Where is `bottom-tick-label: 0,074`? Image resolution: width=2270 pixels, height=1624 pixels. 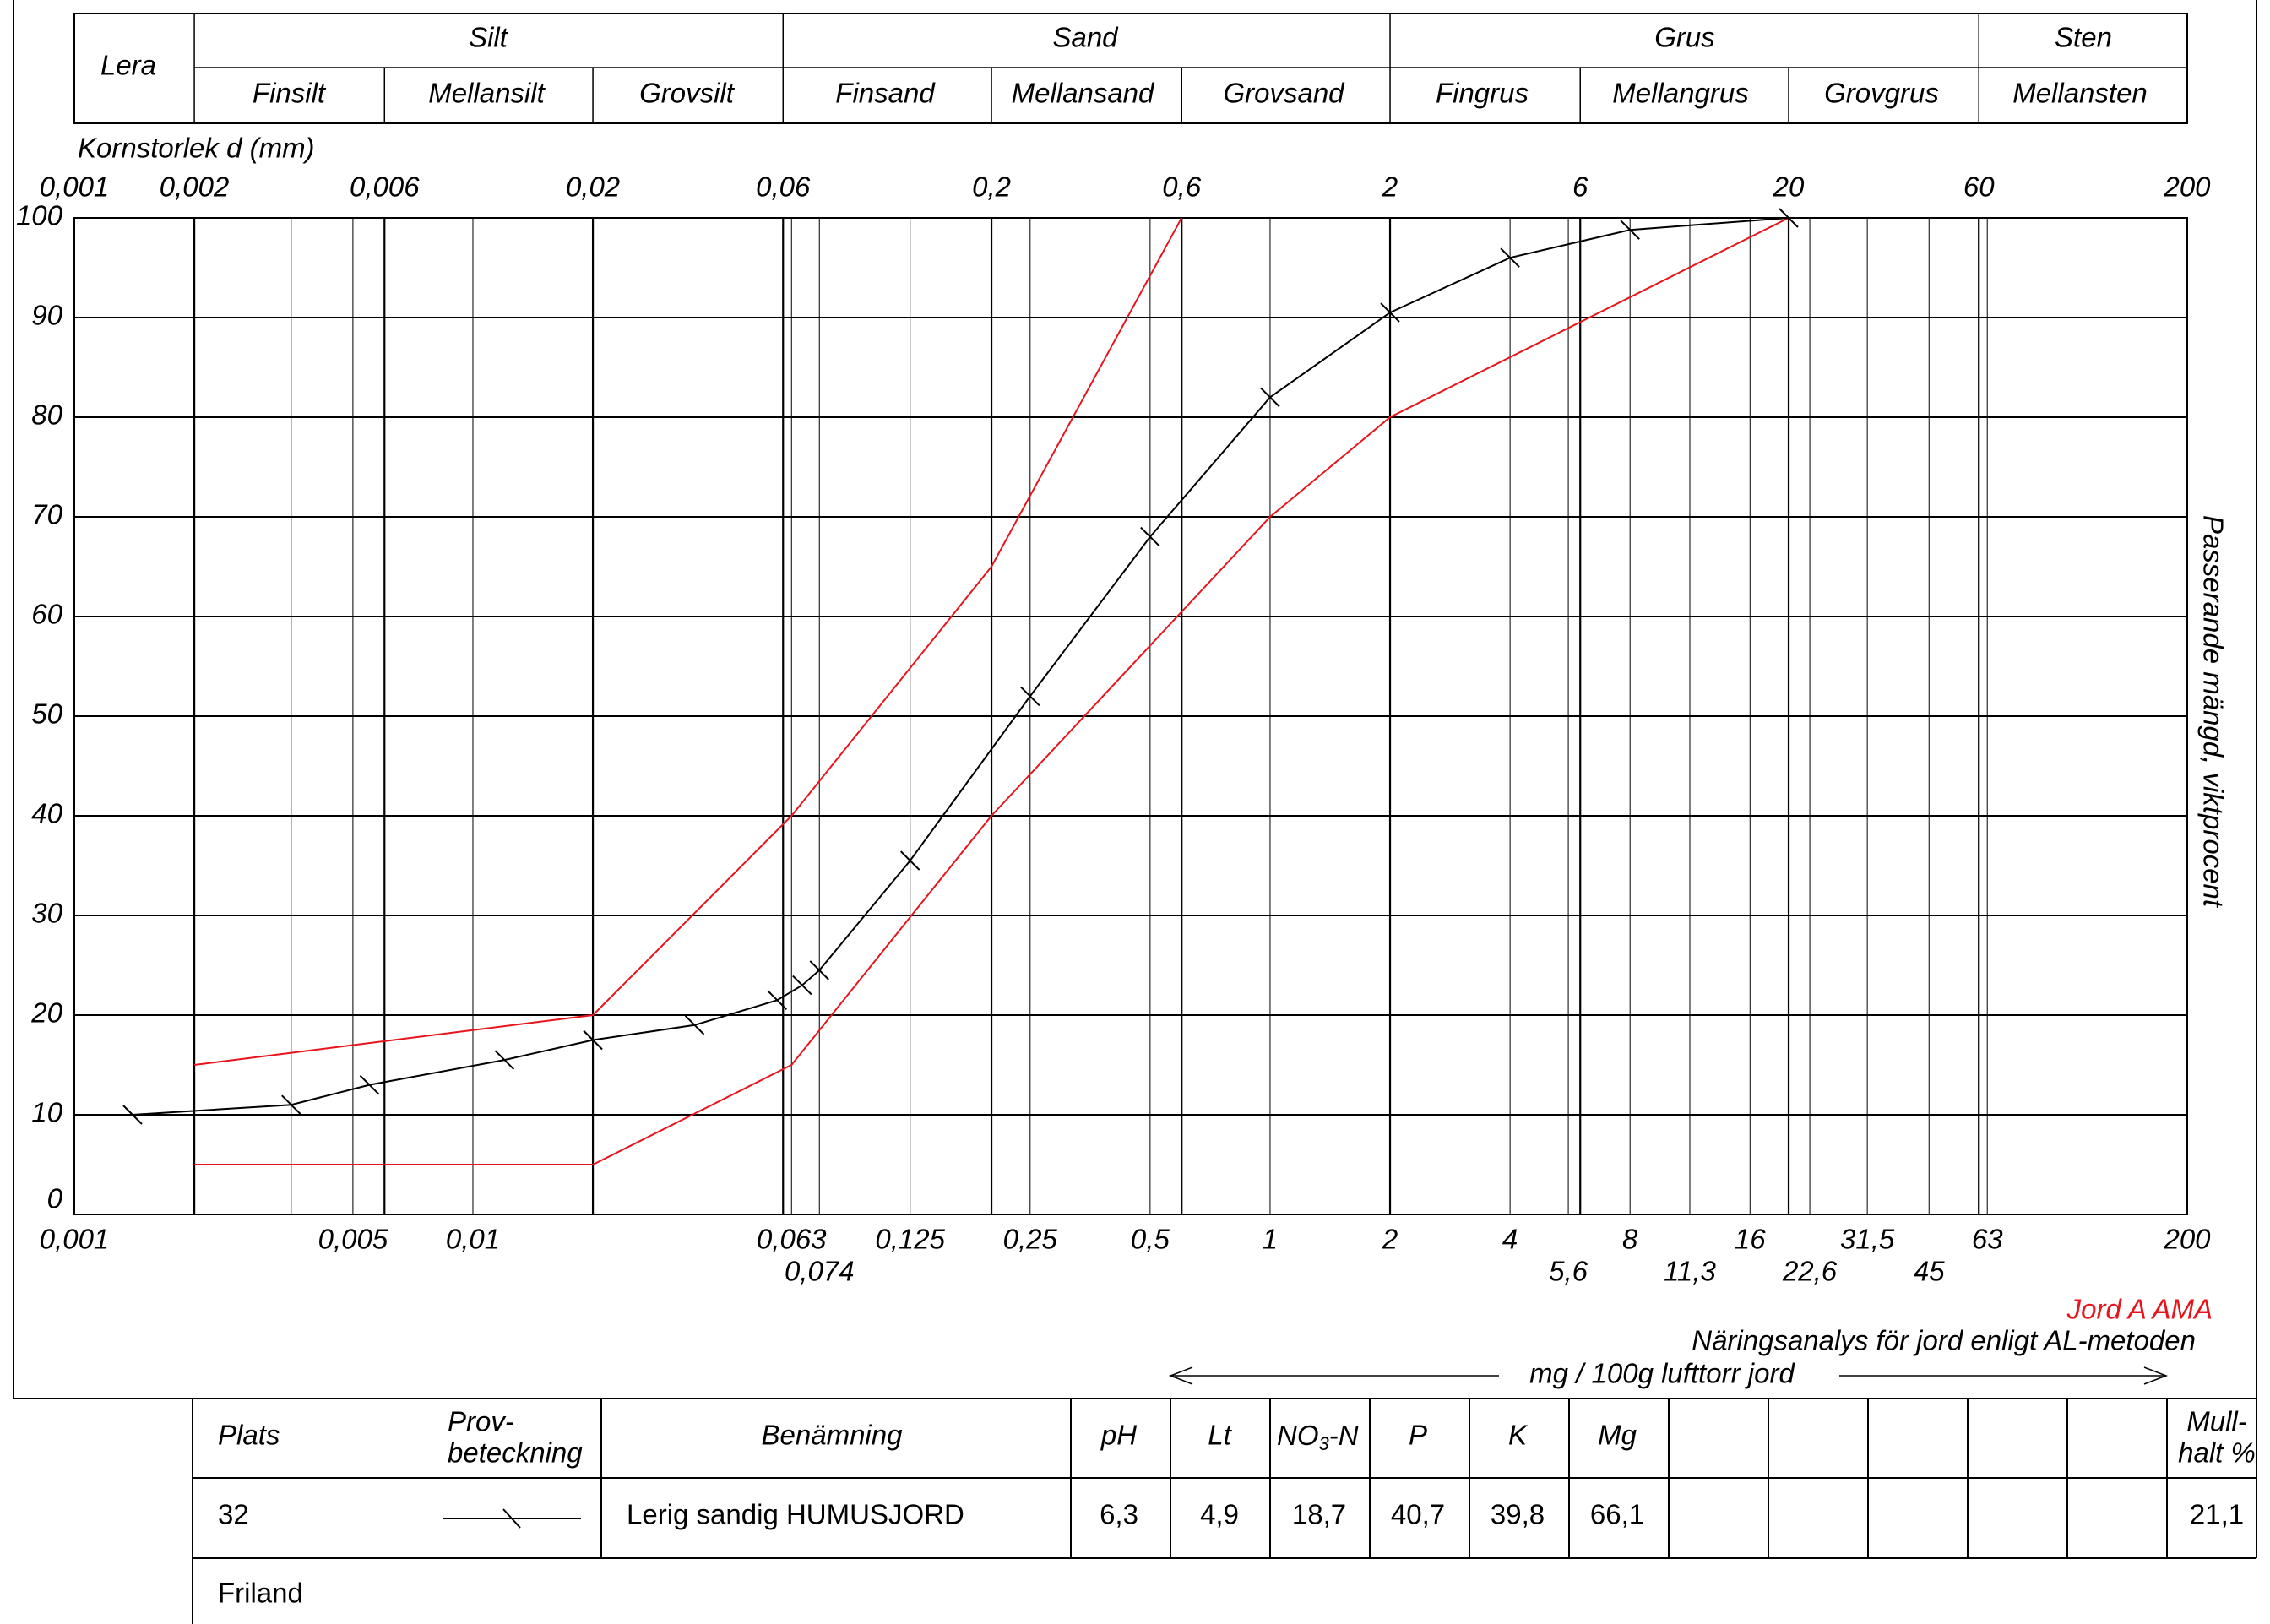
bottom-tick-label: 0,074 is located at coordinates (820, 1271).